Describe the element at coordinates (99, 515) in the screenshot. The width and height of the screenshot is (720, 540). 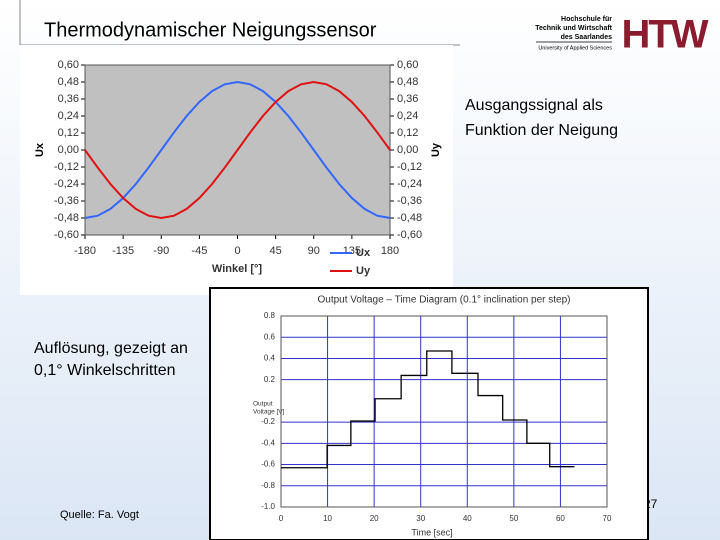
I see `source: Quelle: Fa. Vogt` at that location.